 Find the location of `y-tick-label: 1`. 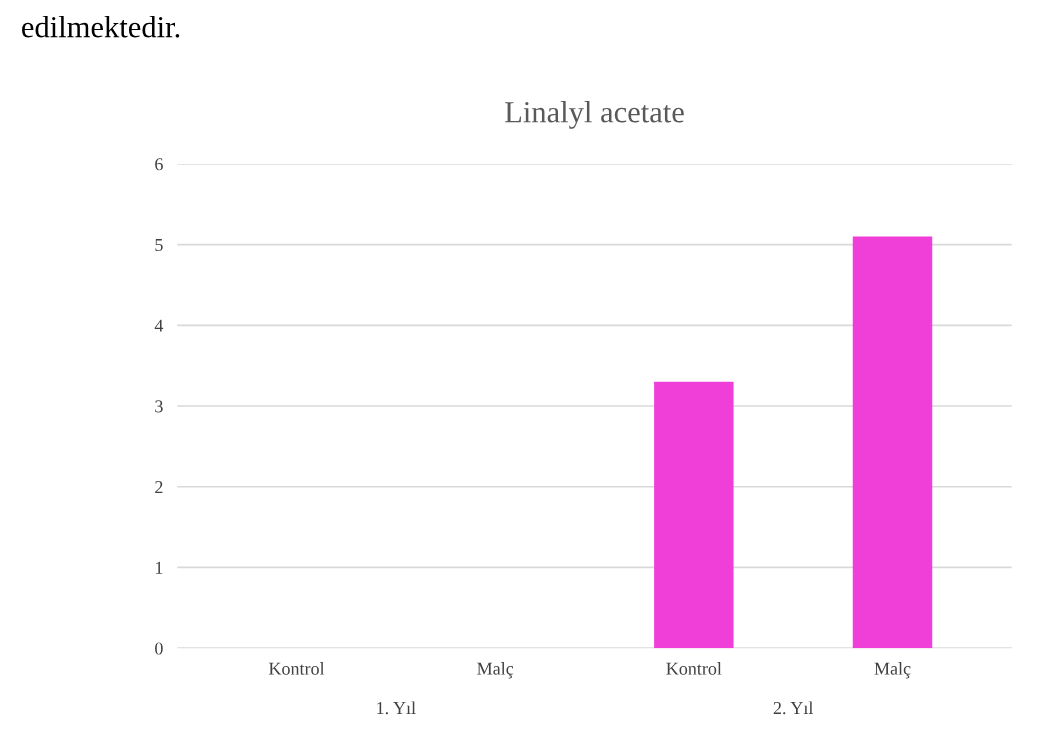

y-tick-label: 1 is located at coordinates (159, 567).